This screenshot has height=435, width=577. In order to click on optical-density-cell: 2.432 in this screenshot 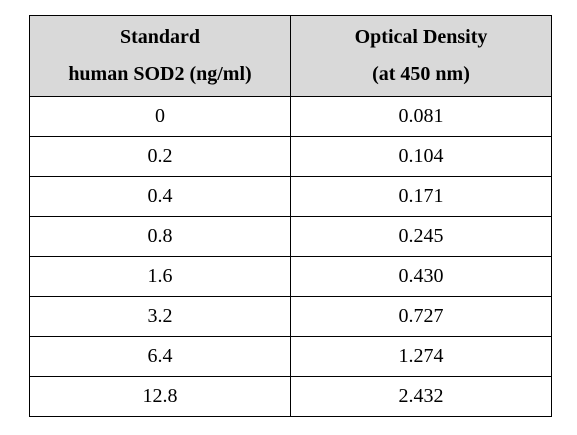, I will do `click(421, 396)`.